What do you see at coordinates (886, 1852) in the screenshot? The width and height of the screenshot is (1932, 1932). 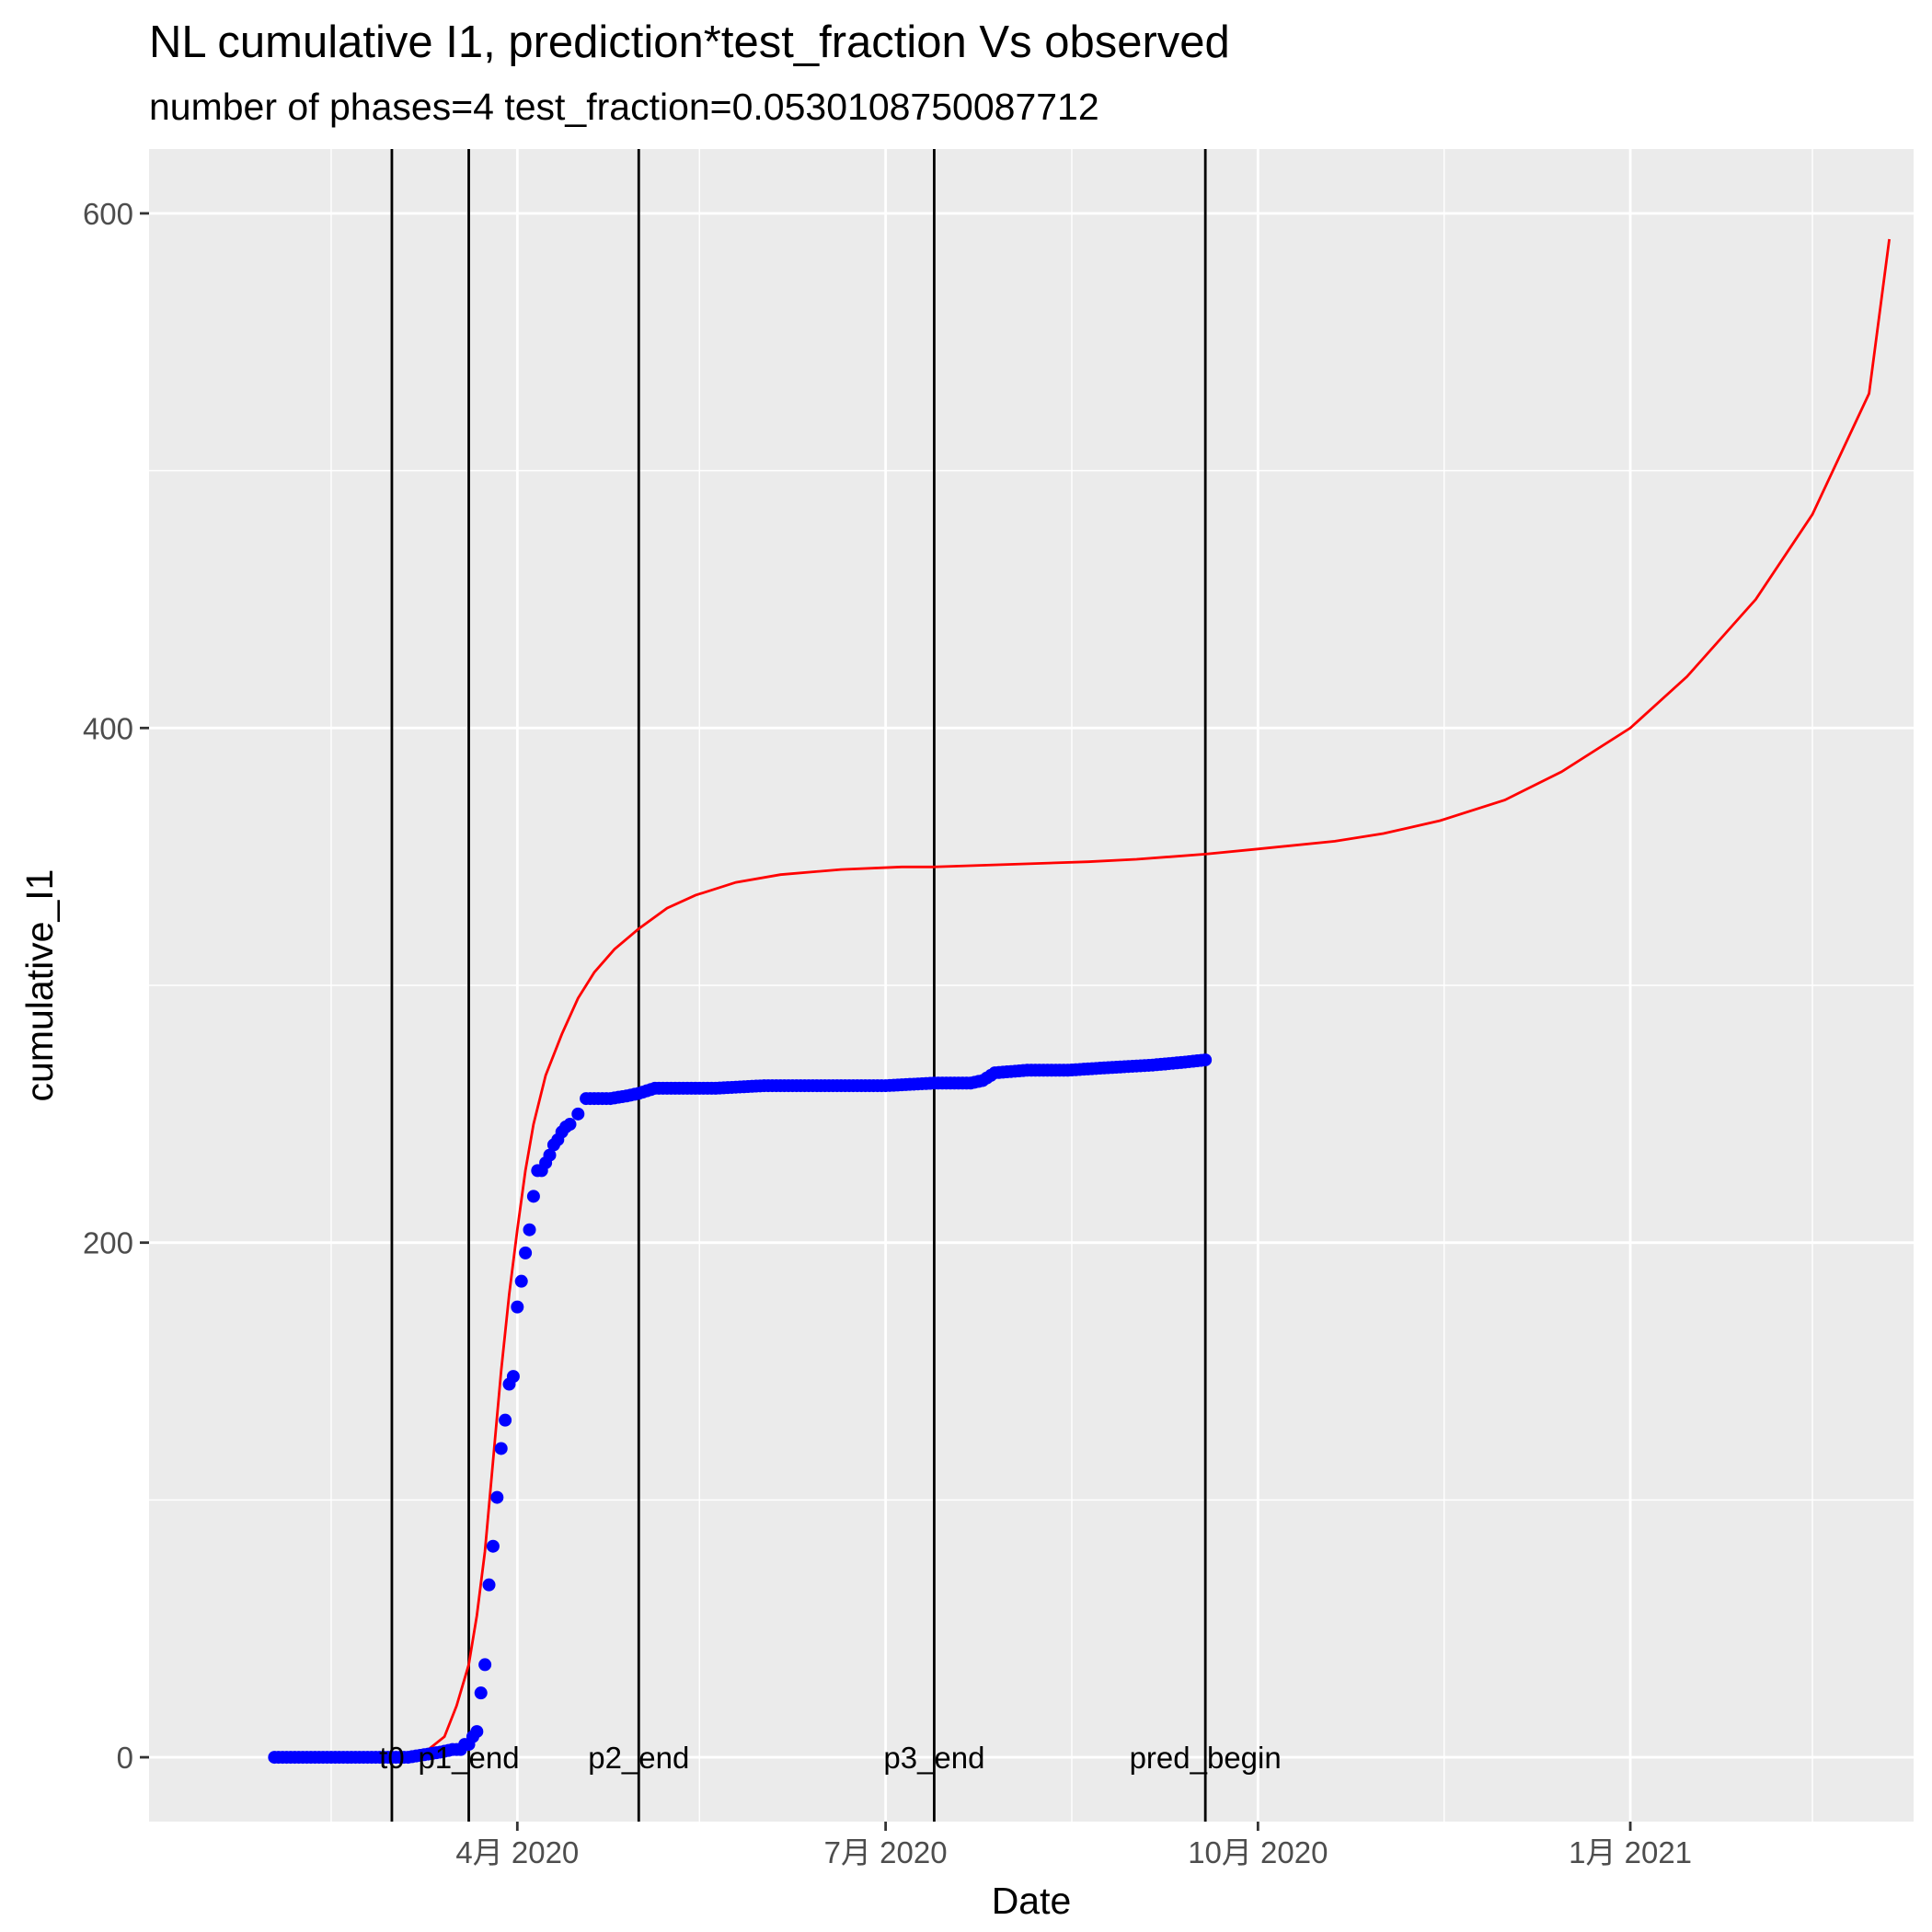 I see `x-tick-label: 7月 2020` at bounding box center [886, 1852].